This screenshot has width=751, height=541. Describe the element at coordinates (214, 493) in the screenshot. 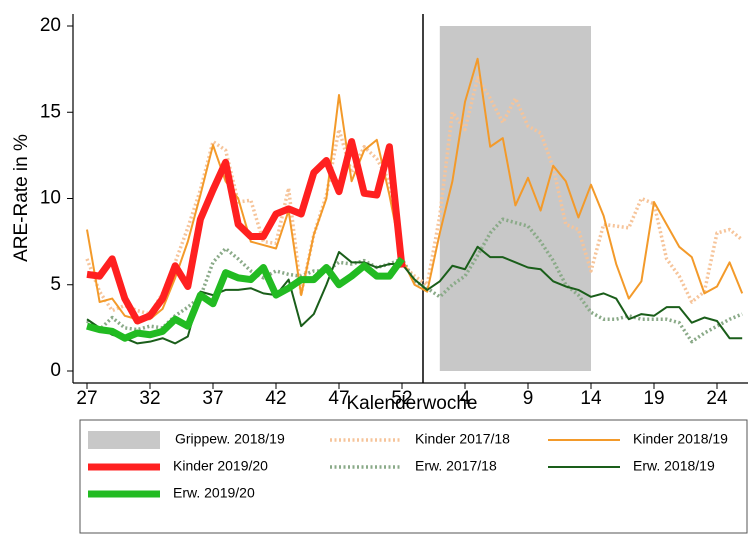

I see `legend-label: Erw. 2019/20` at that location.